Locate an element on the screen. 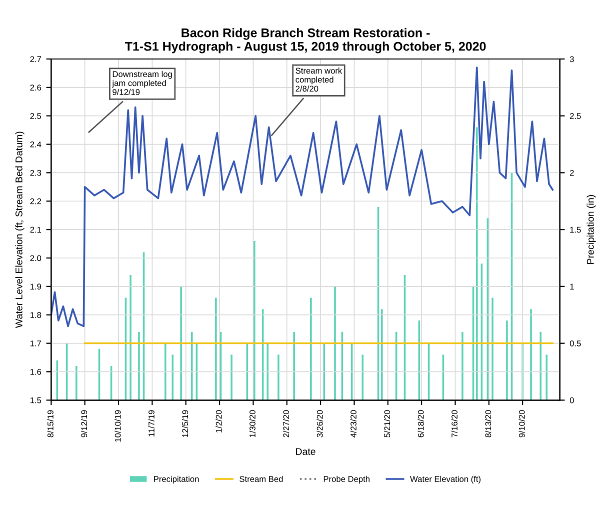  y-tick-label: 2.0 is located at coordinates (36, 258).